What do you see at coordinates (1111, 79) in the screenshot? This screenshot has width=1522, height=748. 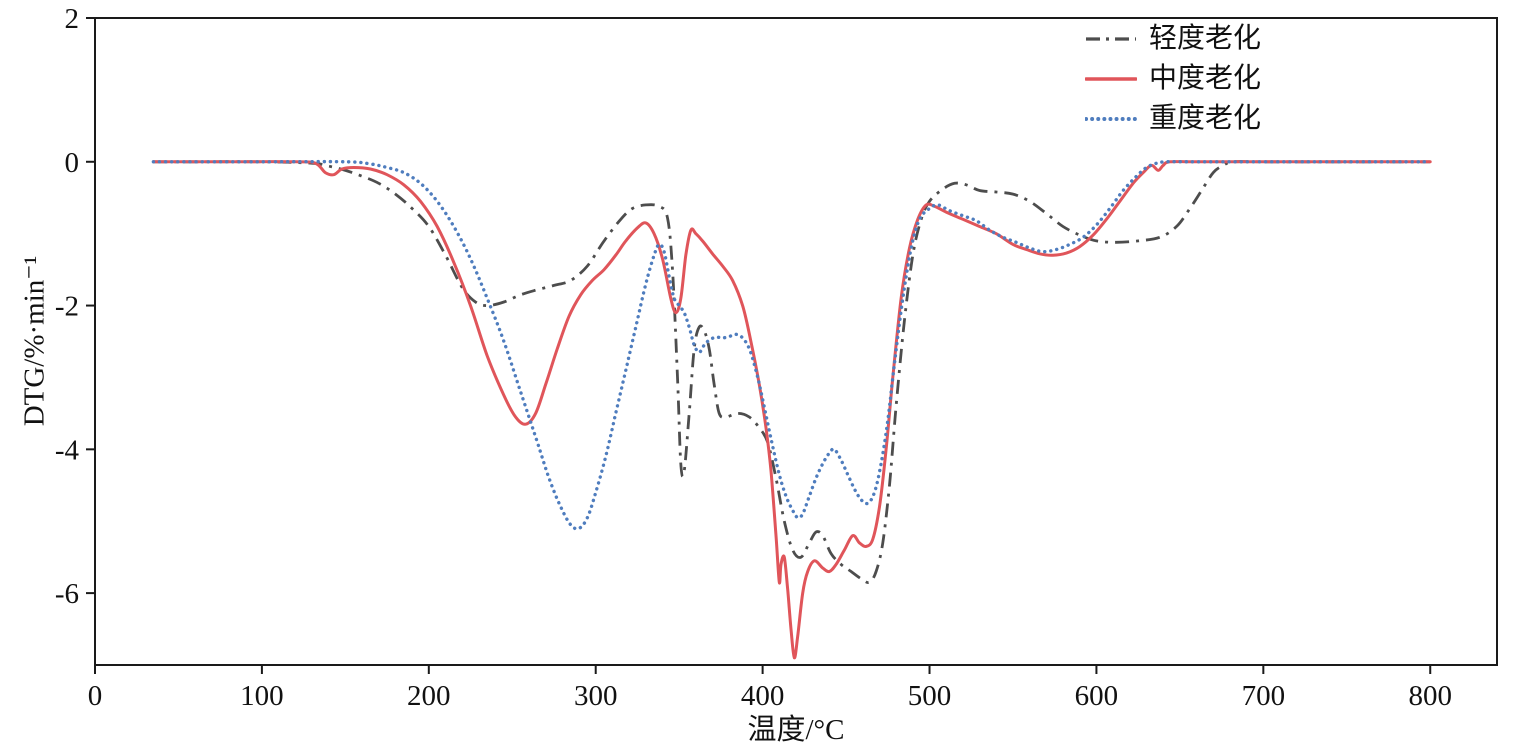 I see `solid-line-swatch` at bounding box center [1111, 79].